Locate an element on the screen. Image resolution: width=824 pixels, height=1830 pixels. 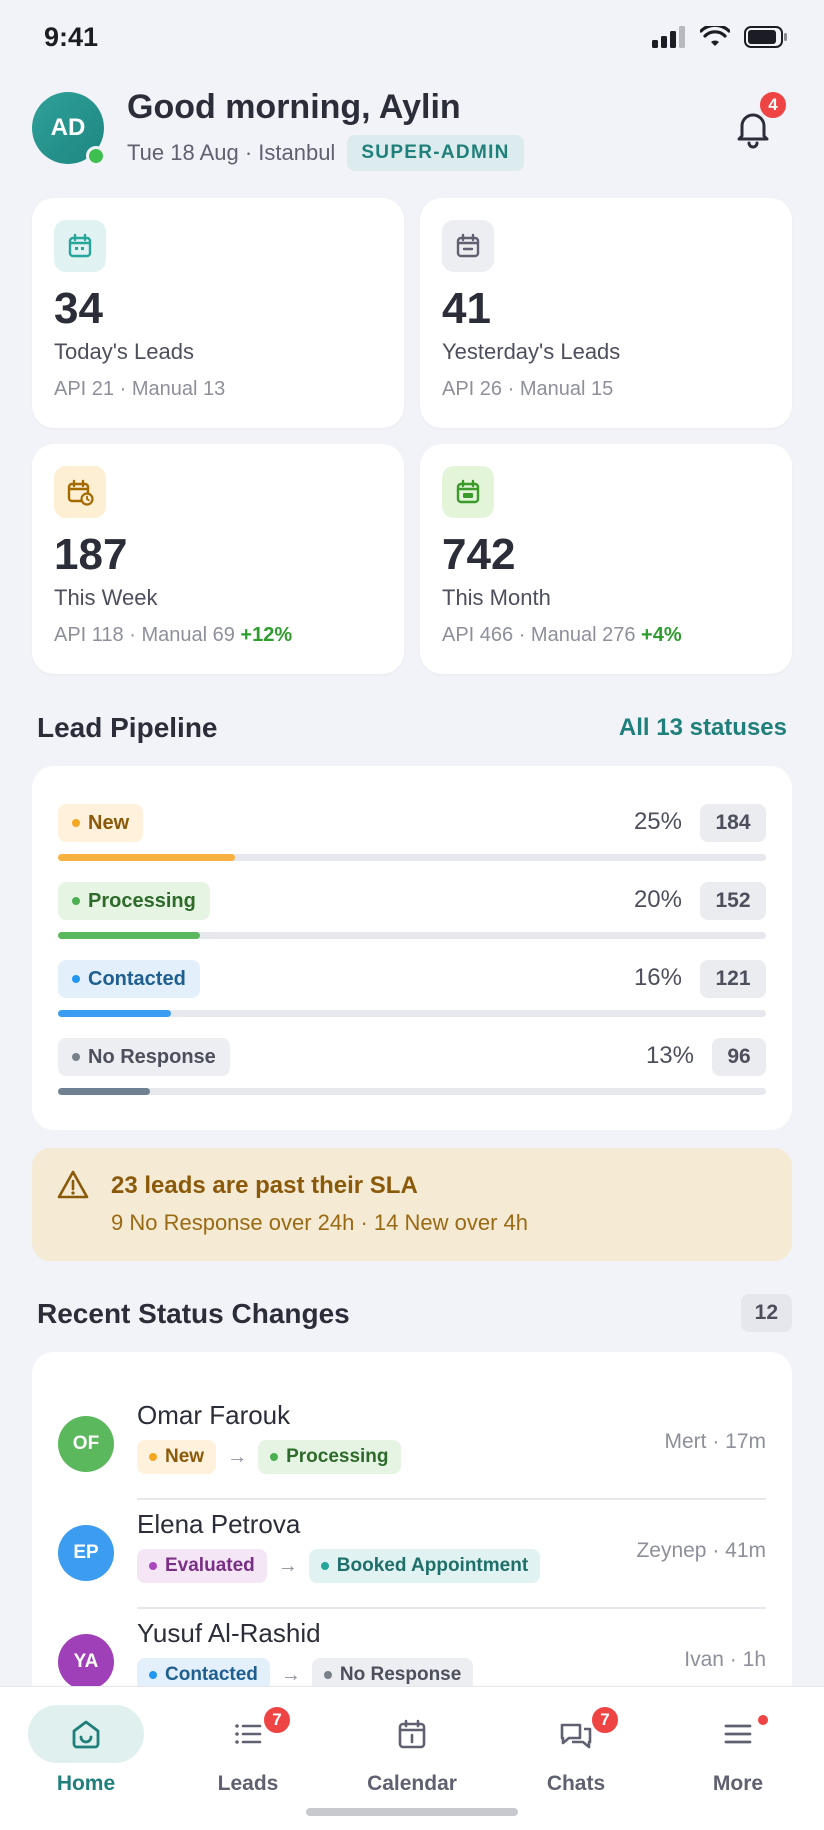
lead-name: Elena Petrova is located at coordinates (219, 1524).